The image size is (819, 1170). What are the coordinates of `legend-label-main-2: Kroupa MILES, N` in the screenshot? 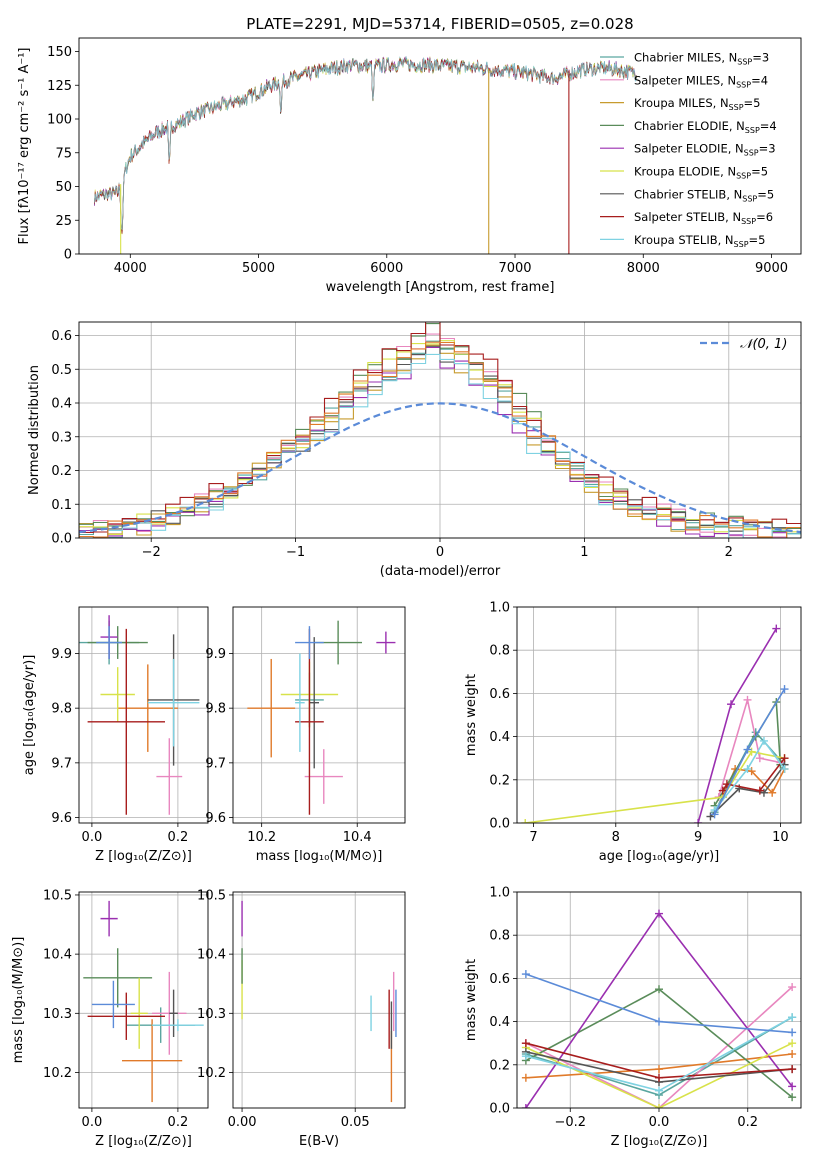 It's located at (681, 103).